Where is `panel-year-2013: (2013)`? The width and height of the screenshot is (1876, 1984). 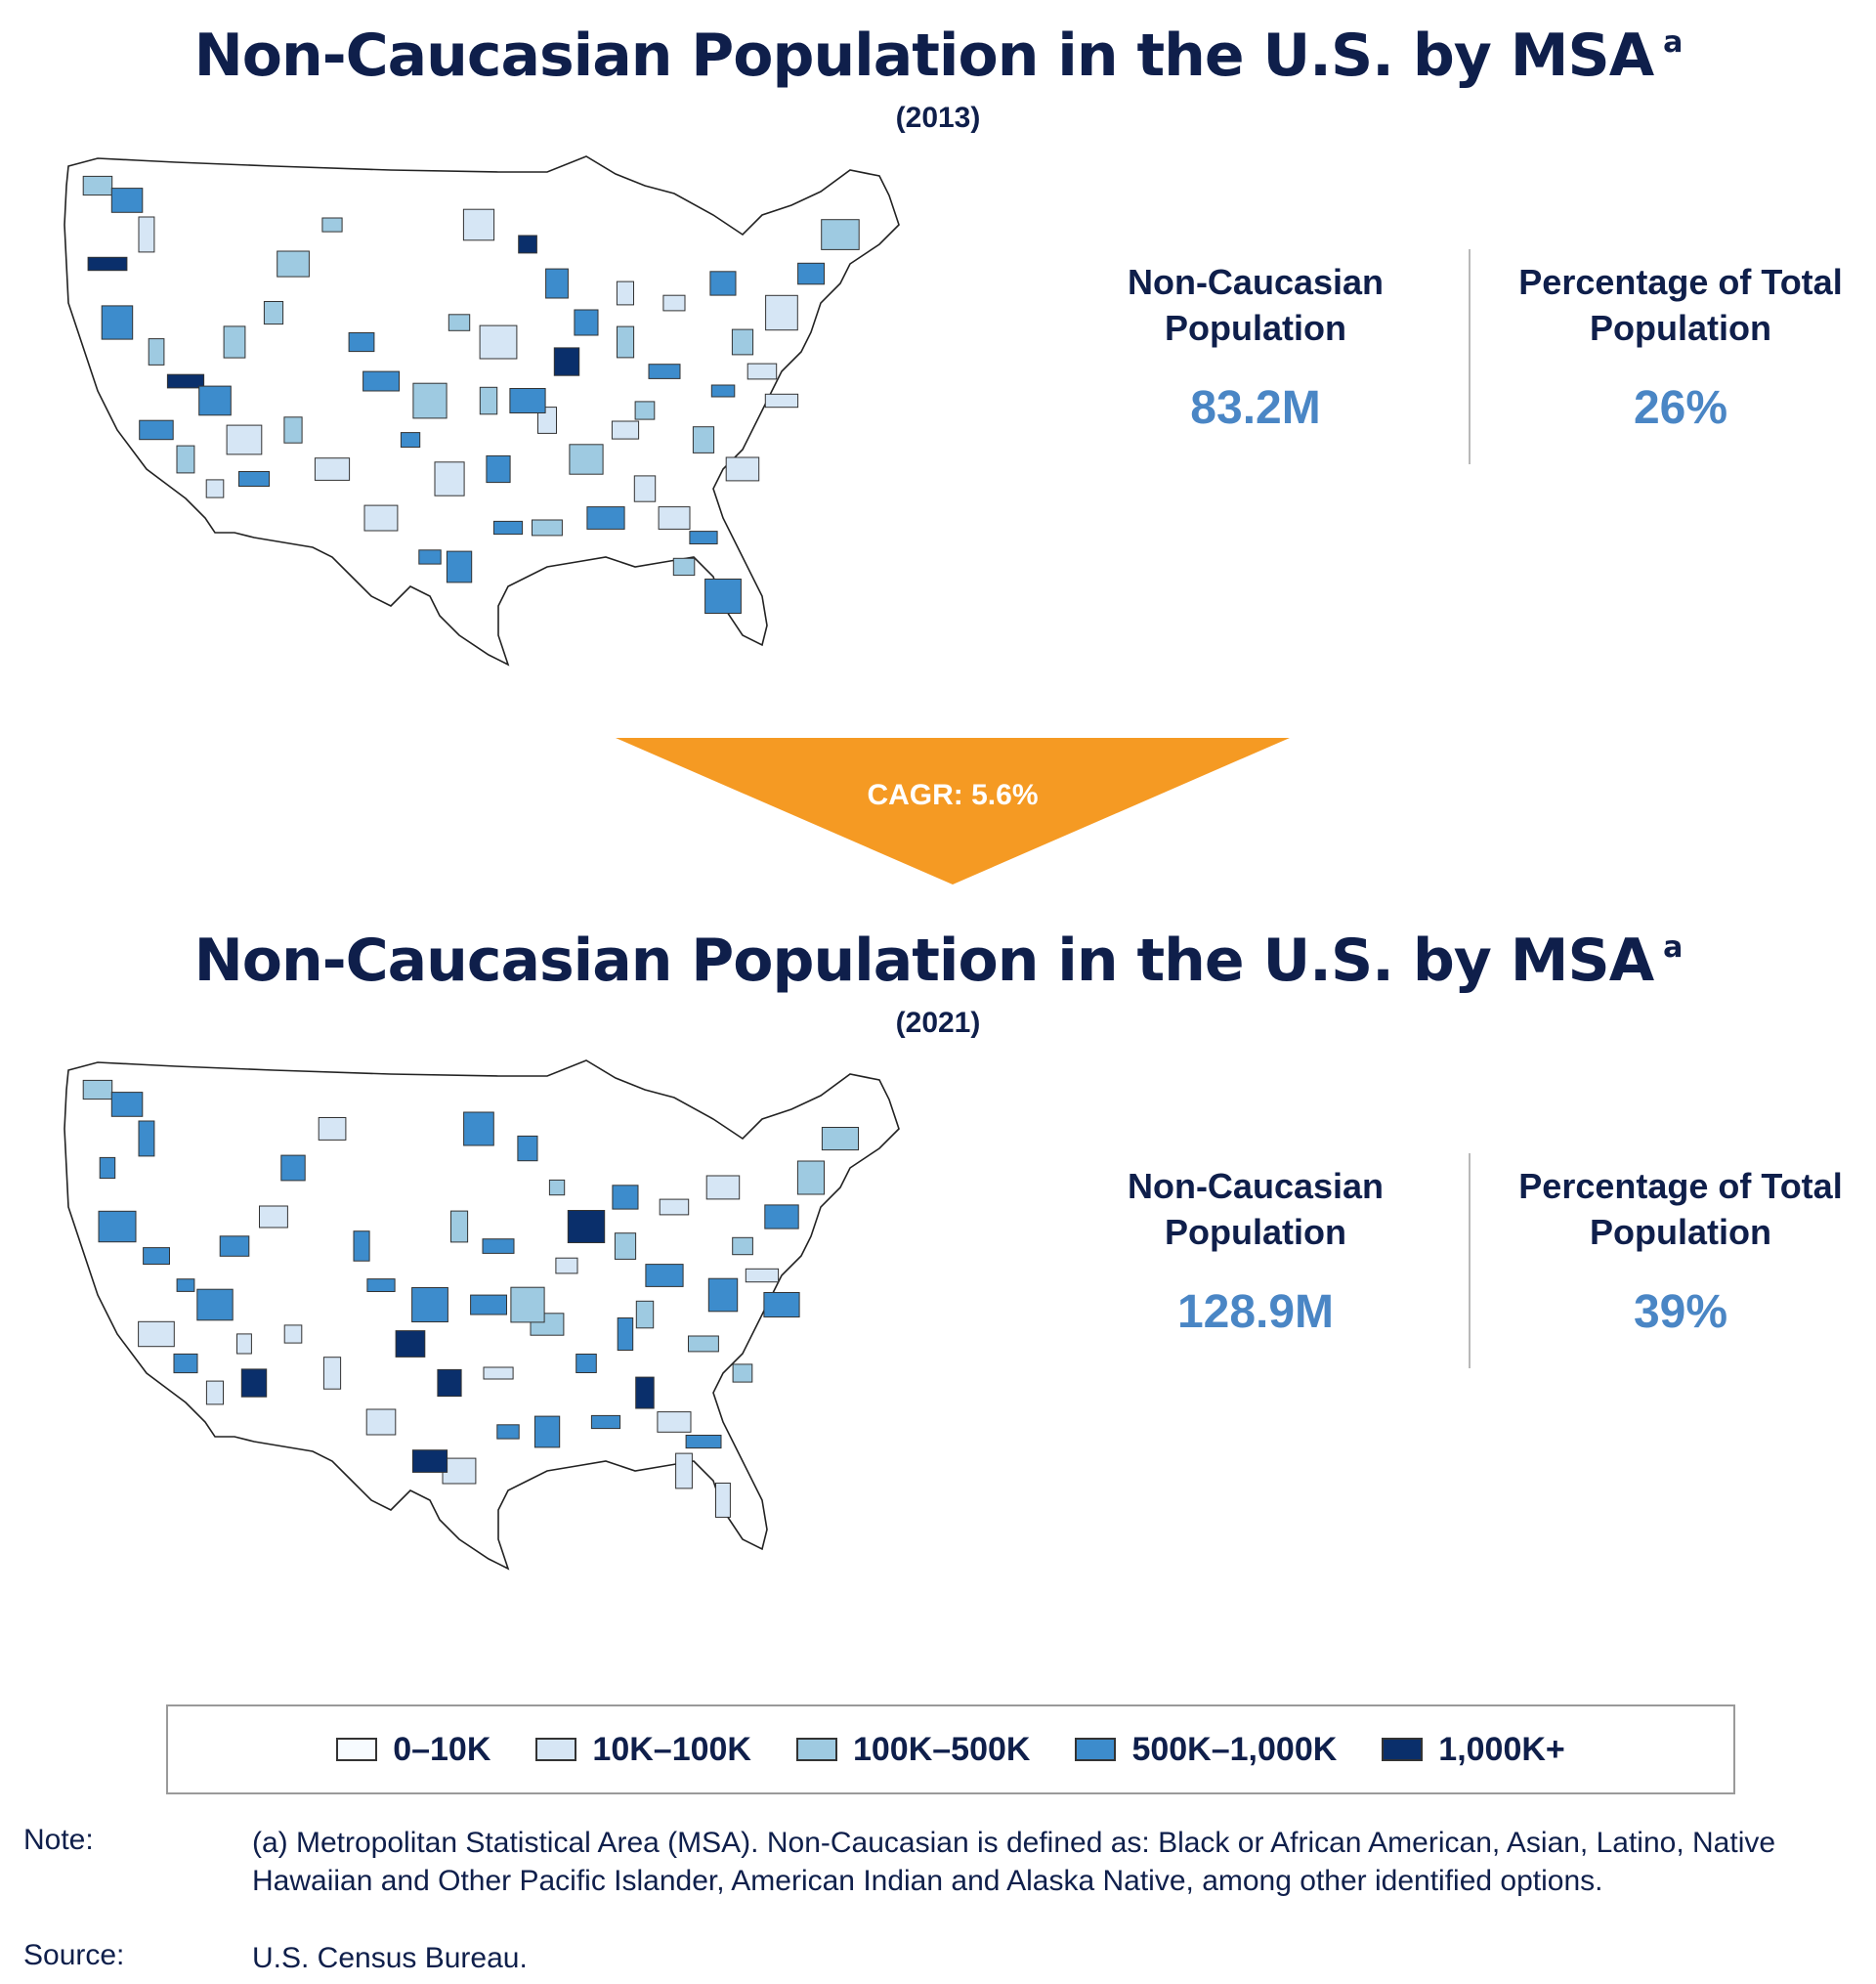
panel-year-2013: (2013) is located at coordinates (938, 118).